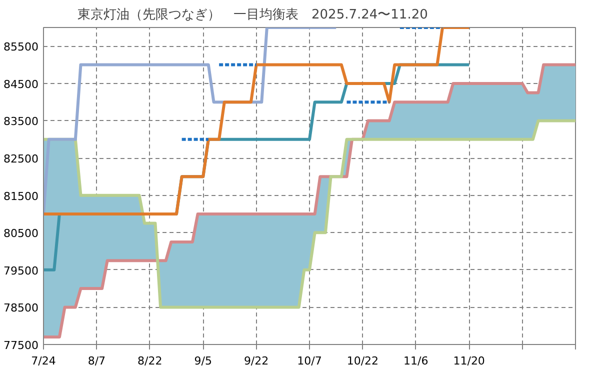  I want to click on y-tick-label: 80500, so click(21, 233).